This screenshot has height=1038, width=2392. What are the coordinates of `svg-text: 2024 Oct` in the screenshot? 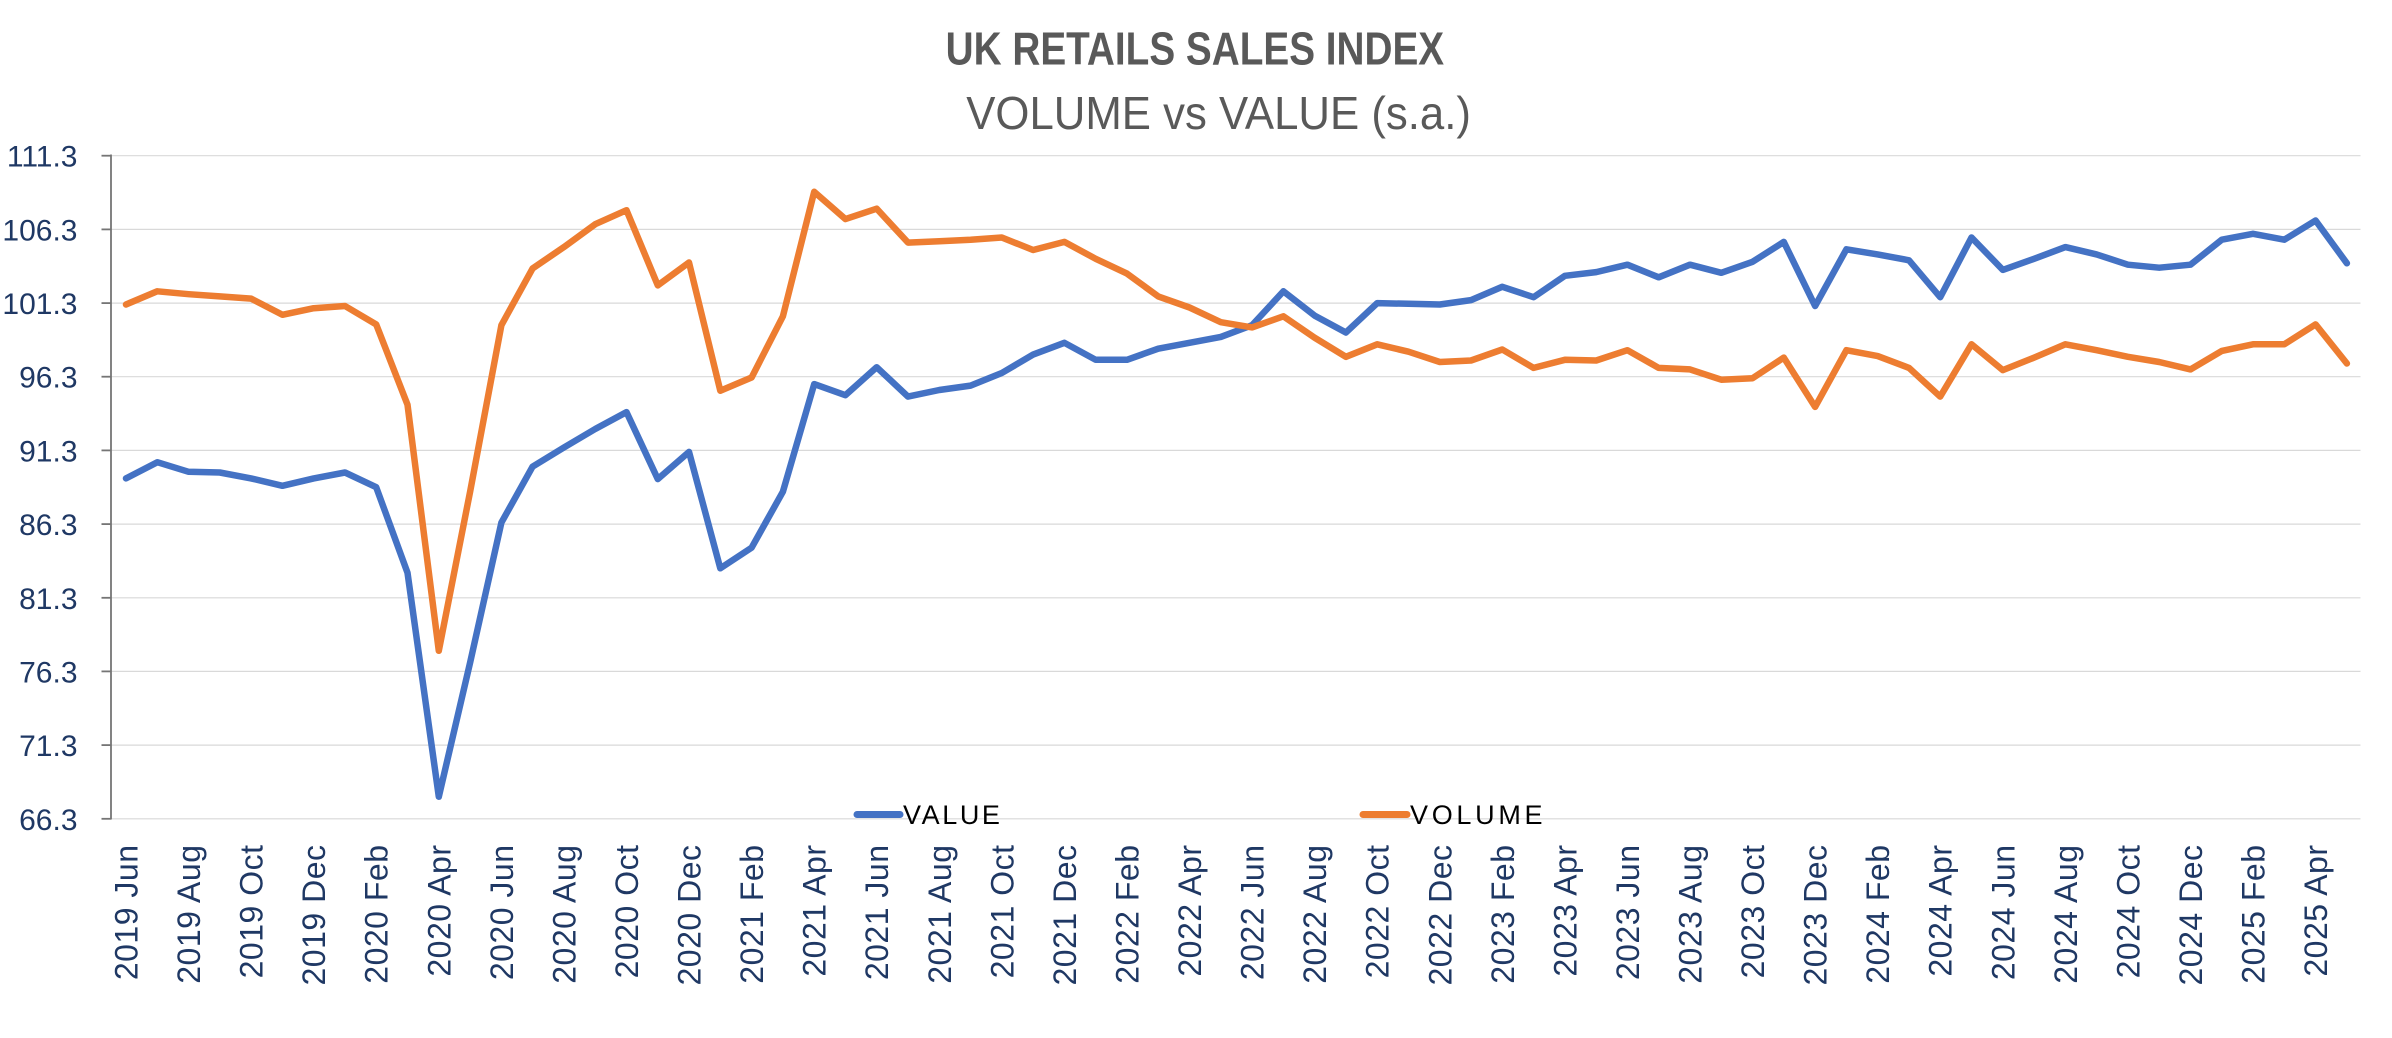 It's located at (2128, 912).